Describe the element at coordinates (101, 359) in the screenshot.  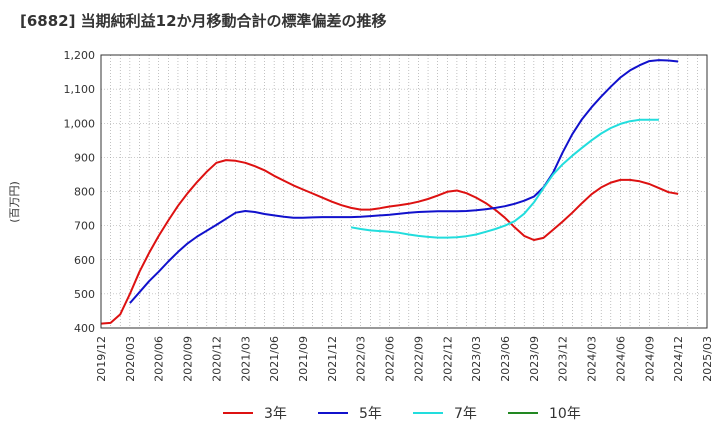
I see `x-tick-label: 2019/12` at that location.